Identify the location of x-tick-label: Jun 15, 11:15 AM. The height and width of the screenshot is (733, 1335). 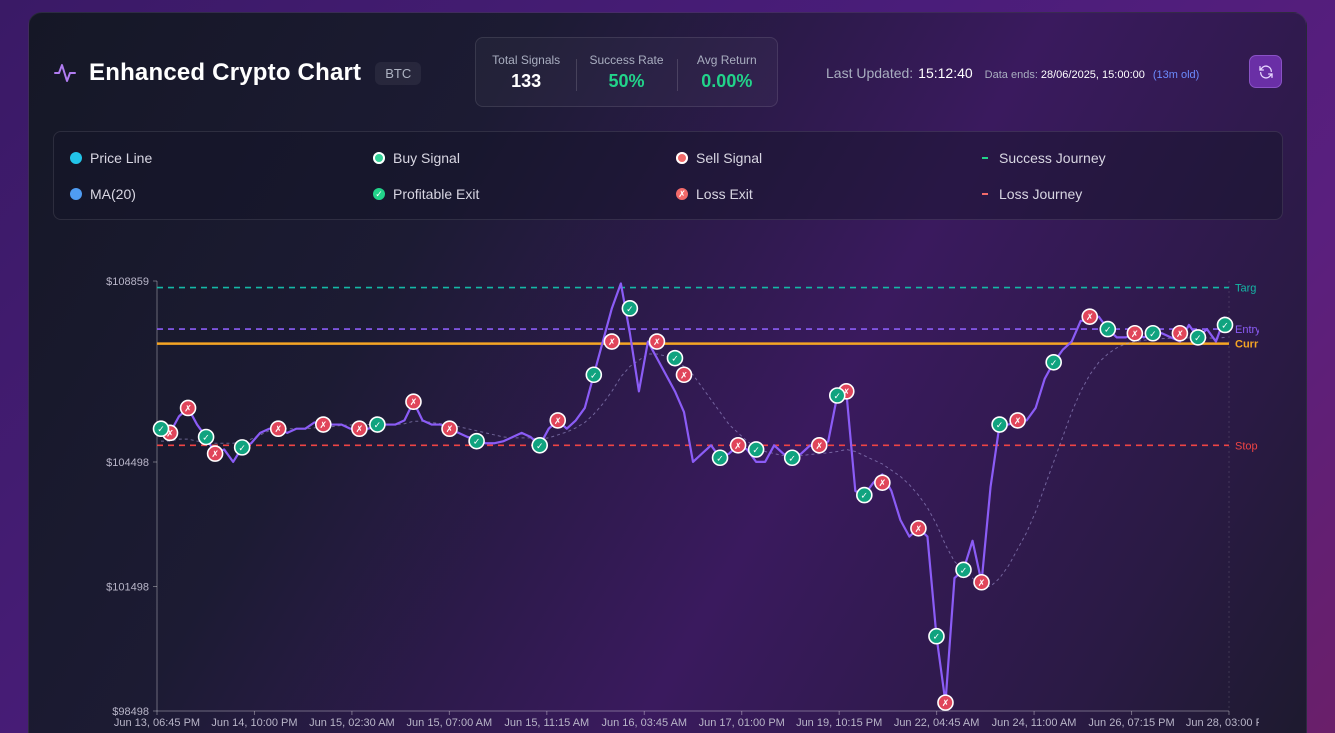
(546, 723).